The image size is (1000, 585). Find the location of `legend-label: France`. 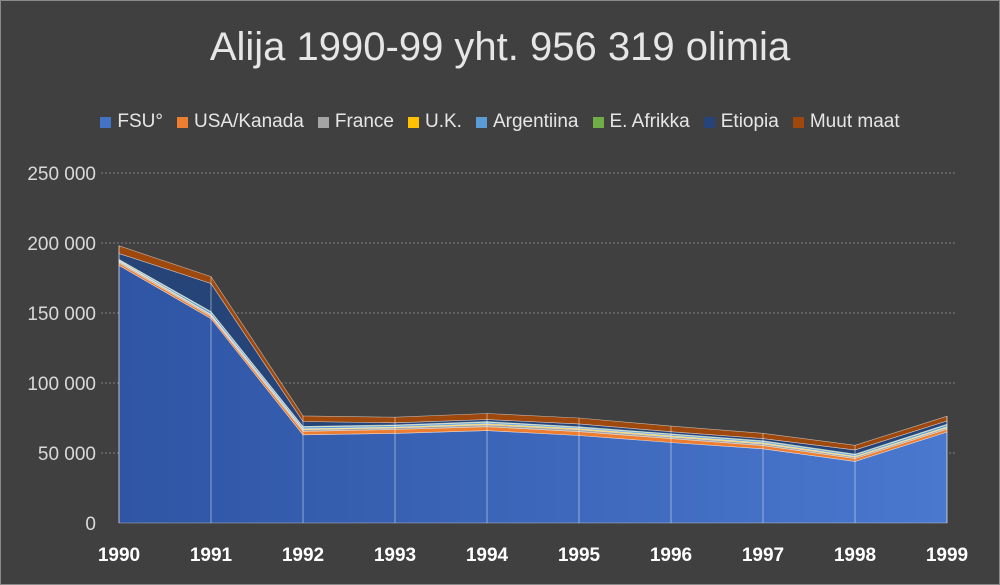

legend-label: France is located at coordinates (364, 121).